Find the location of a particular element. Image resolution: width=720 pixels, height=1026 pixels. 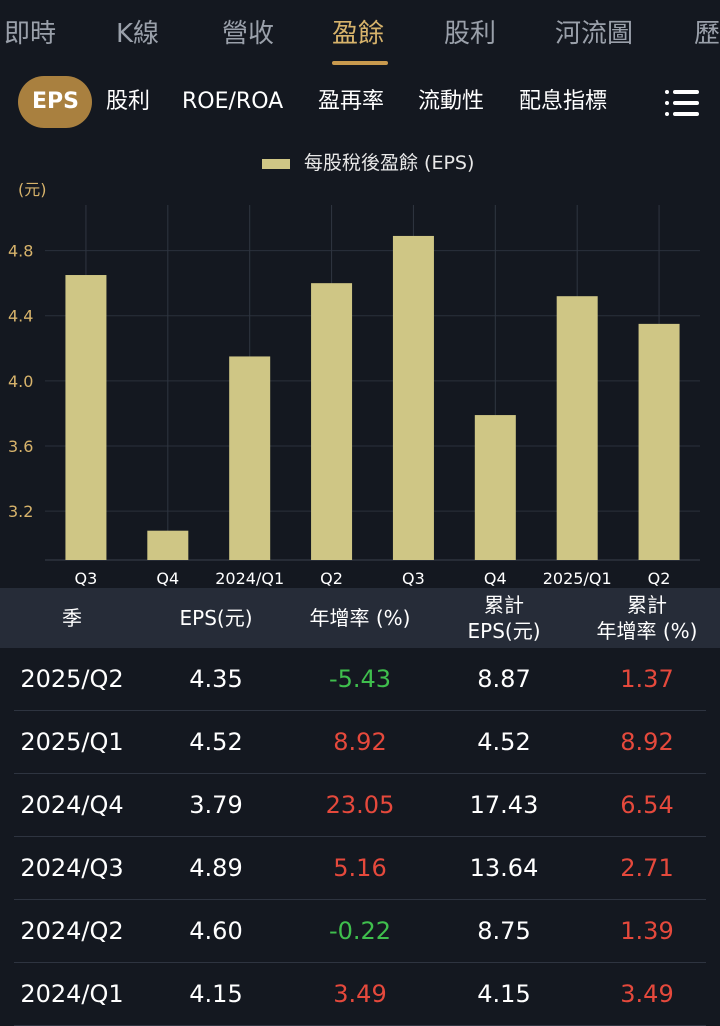

cell-season: 2024/Q1 is located at coordinates (72, 994).